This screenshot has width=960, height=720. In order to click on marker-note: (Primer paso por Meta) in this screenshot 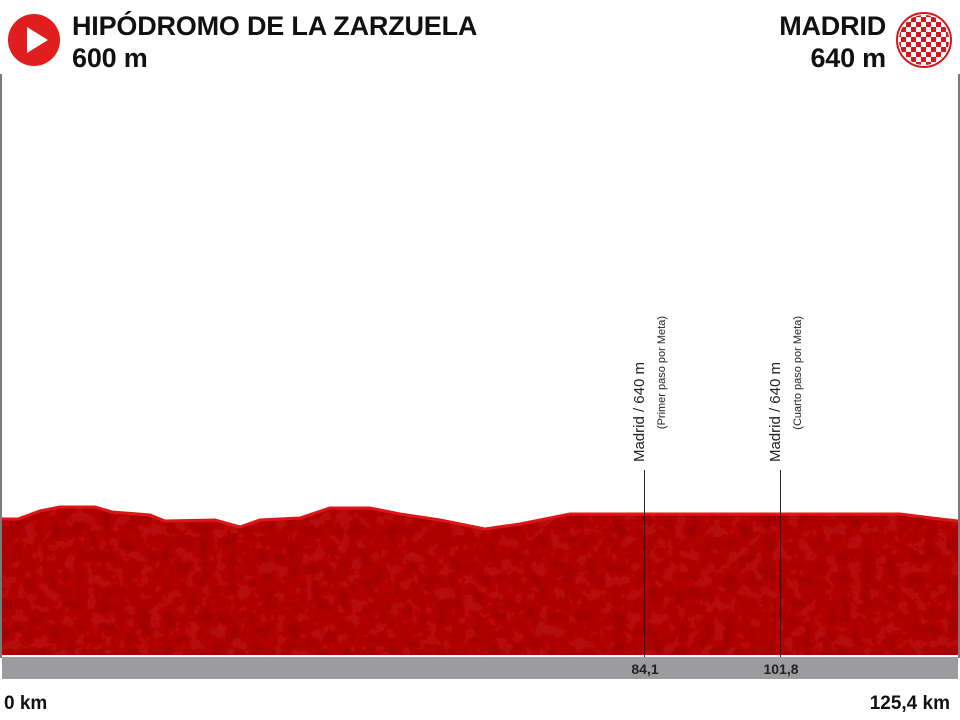, I will do `click(662, 373)`.